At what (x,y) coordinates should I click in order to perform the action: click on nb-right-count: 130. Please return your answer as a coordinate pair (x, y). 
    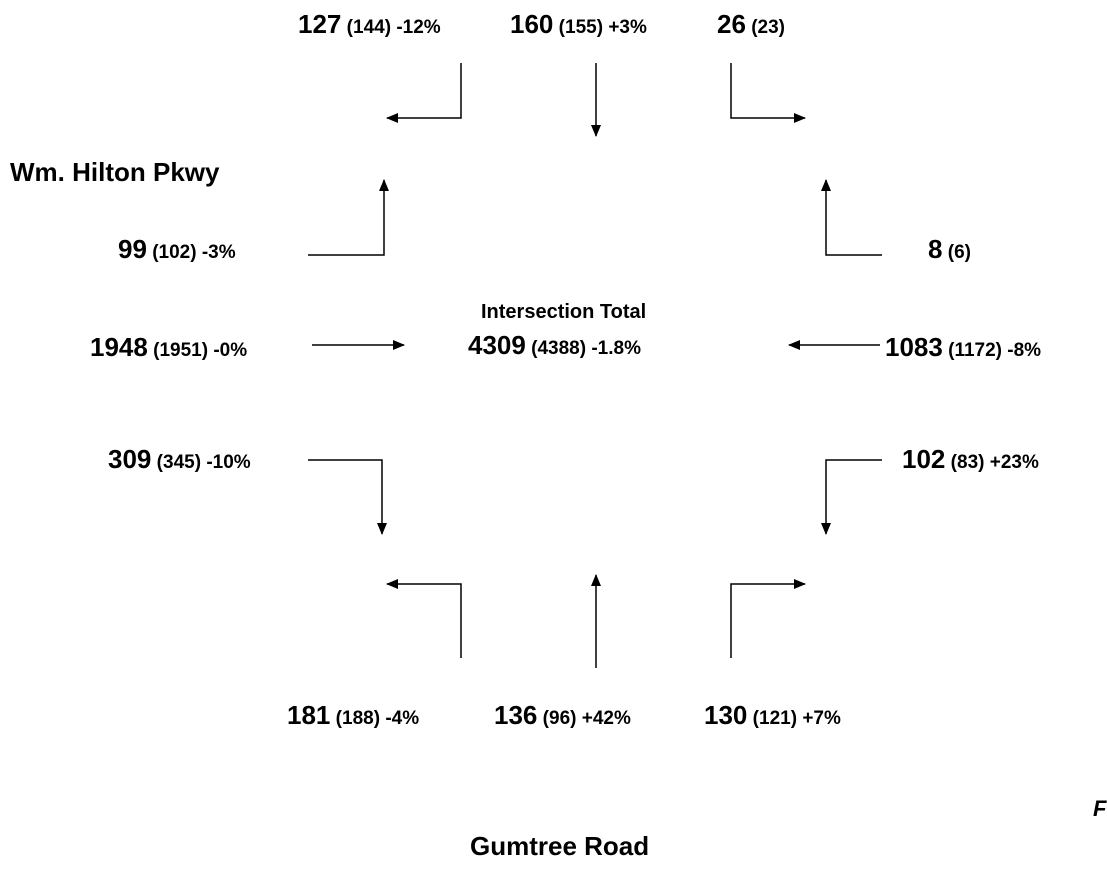
    Looking at the image, I should click on (726, 715).